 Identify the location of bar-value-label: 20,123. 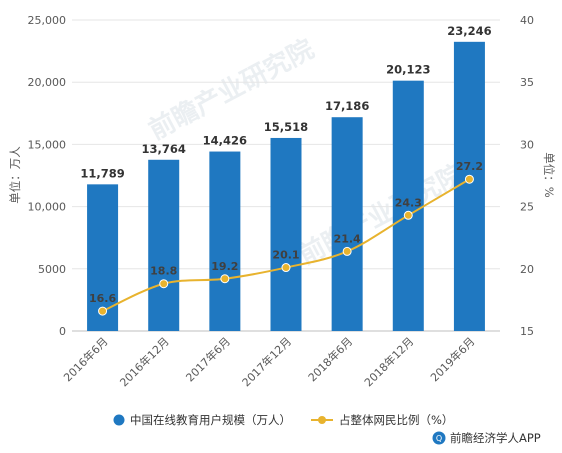
(408, 70).